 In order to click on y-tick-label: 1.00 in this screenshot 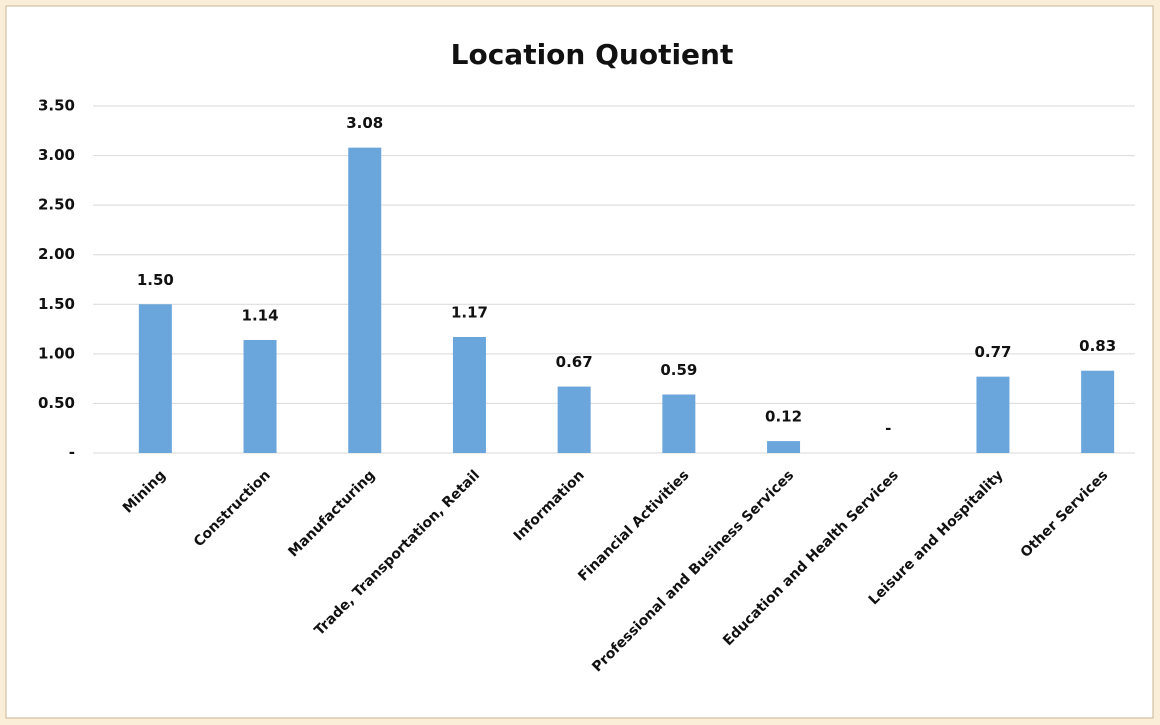, I will do `click(56, 353)`.